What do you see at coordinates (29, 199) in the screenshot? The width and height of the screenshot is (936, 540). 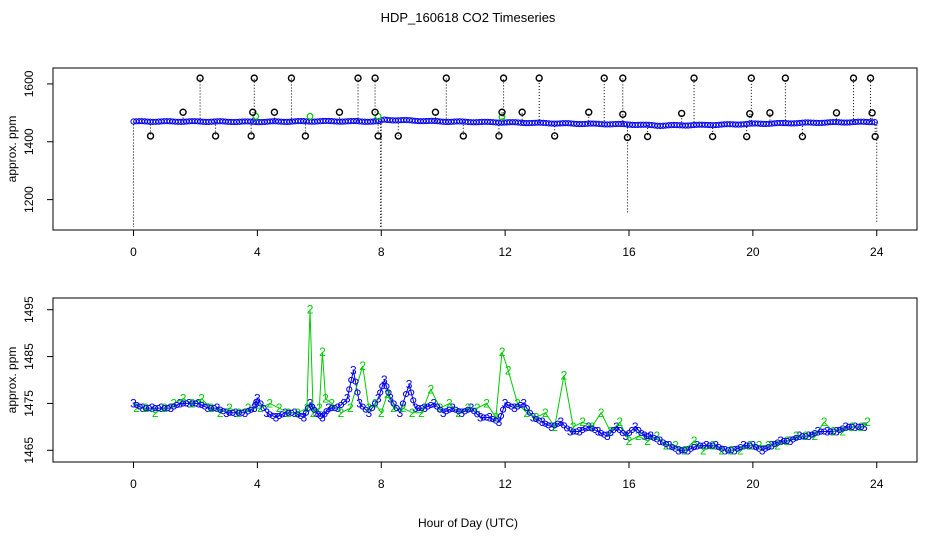 I see `y-tick-label: 1200` at bounding box center [29, 199].